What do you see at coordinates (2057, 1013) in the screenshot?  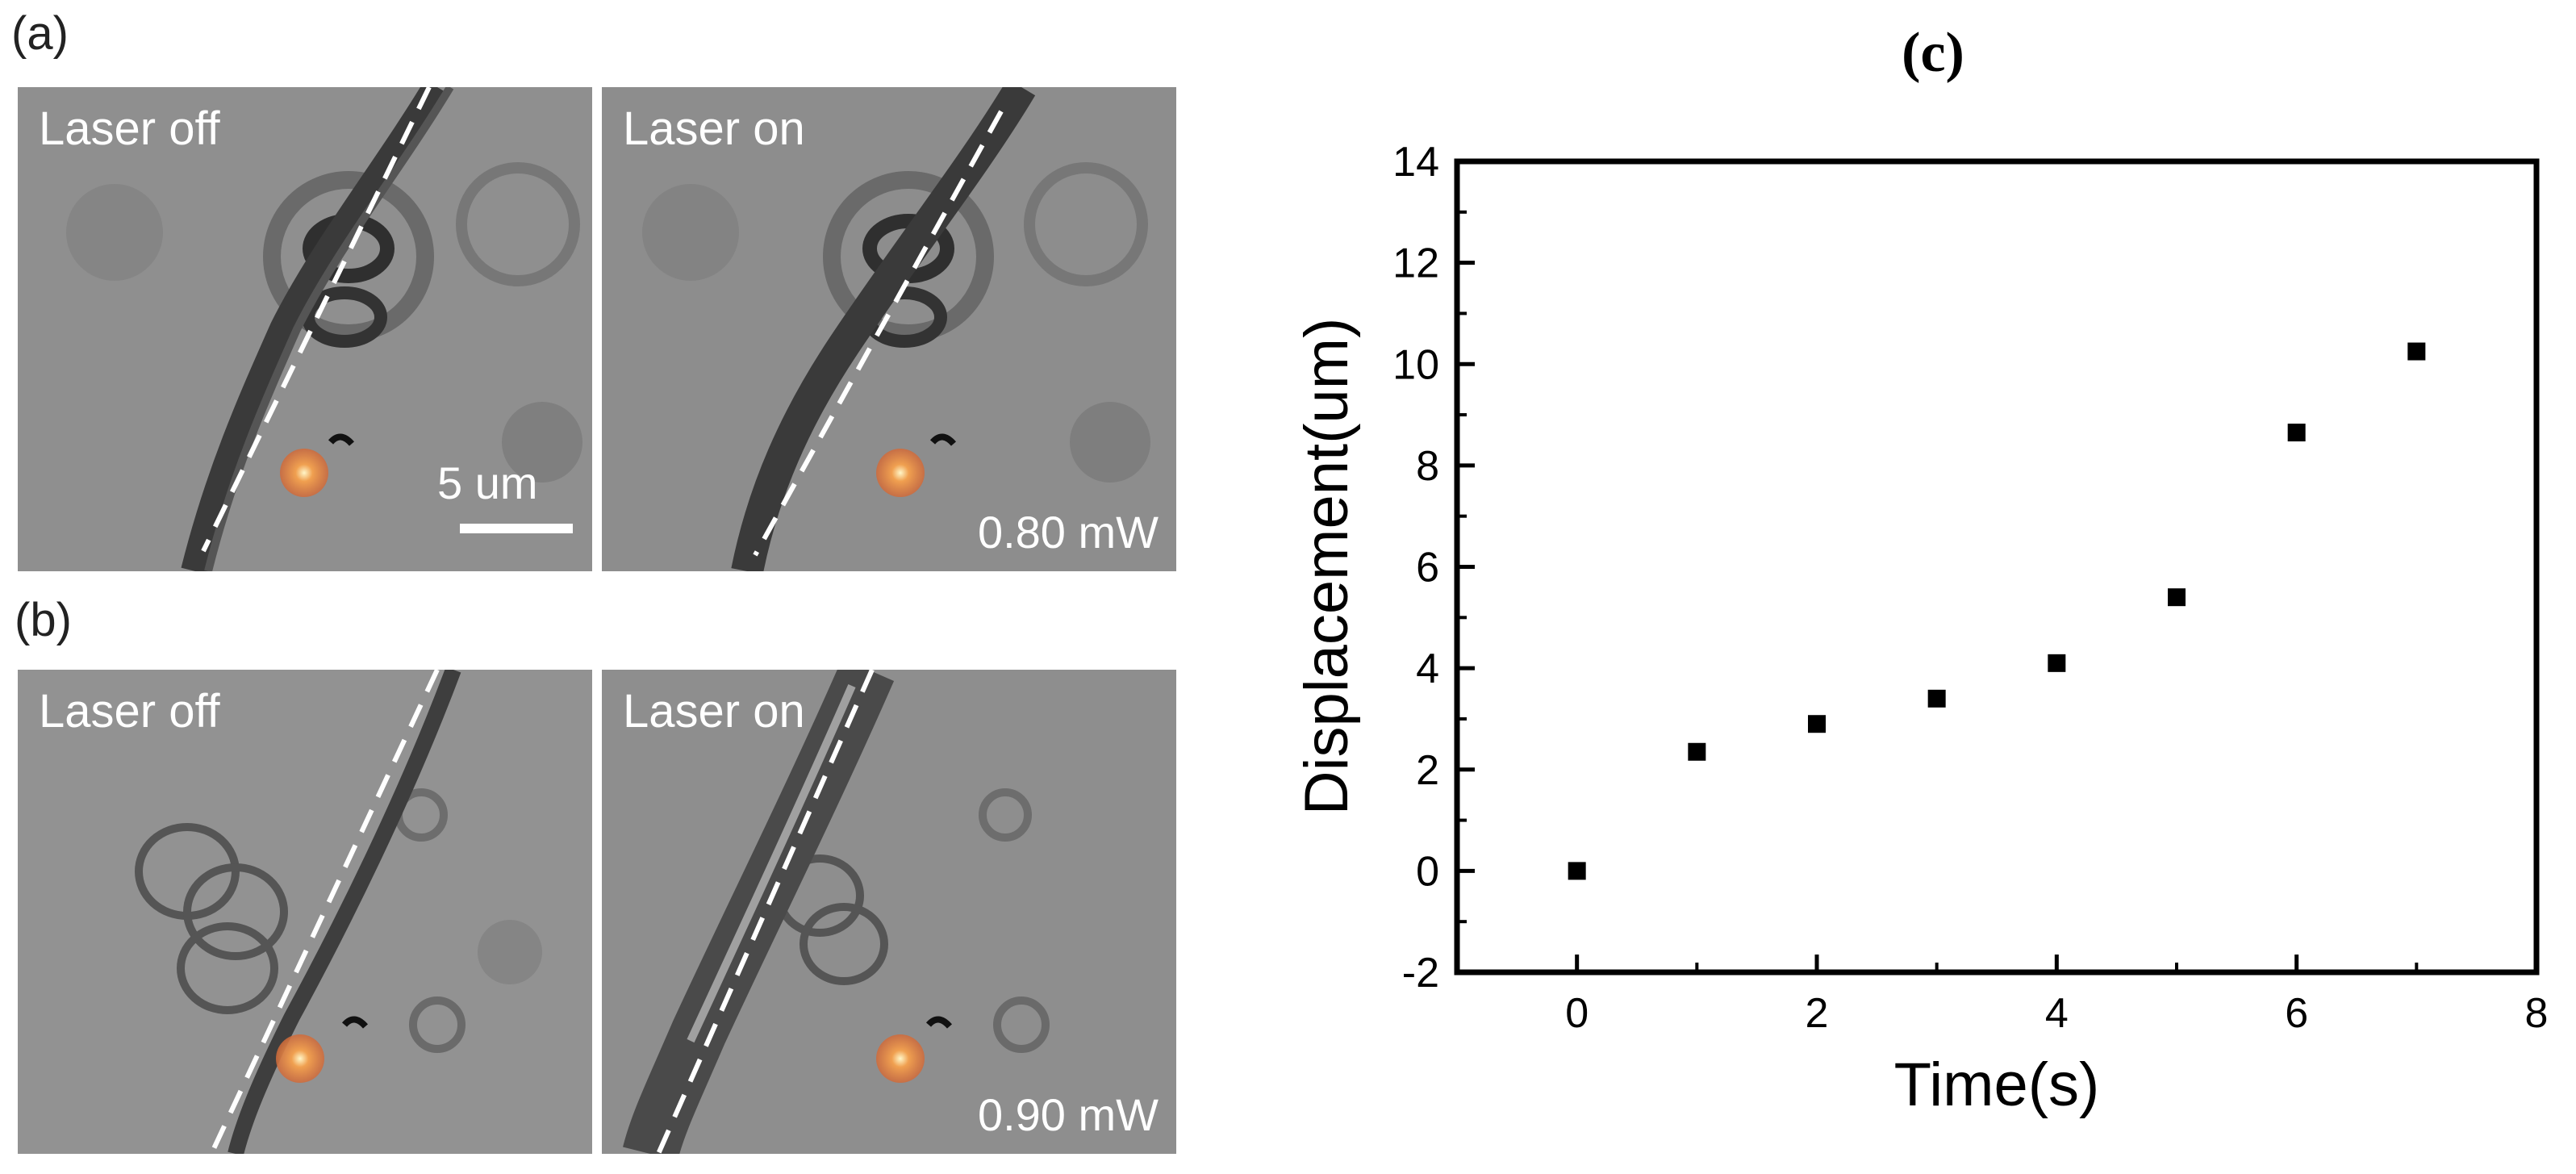 I see `x-tick-label: 4` at bounding box center [2057, 1013].